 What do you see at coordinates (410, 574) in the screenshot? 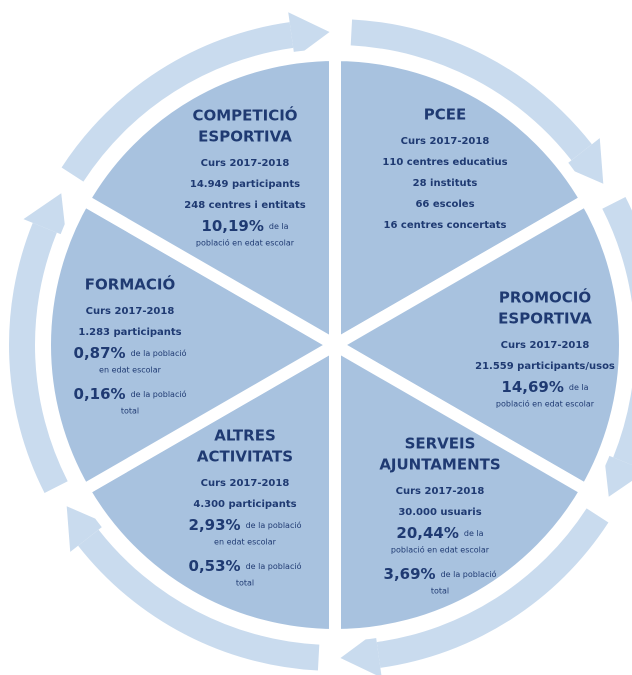
I see `percentage: 3,69%` at bounding box center [410, 574].